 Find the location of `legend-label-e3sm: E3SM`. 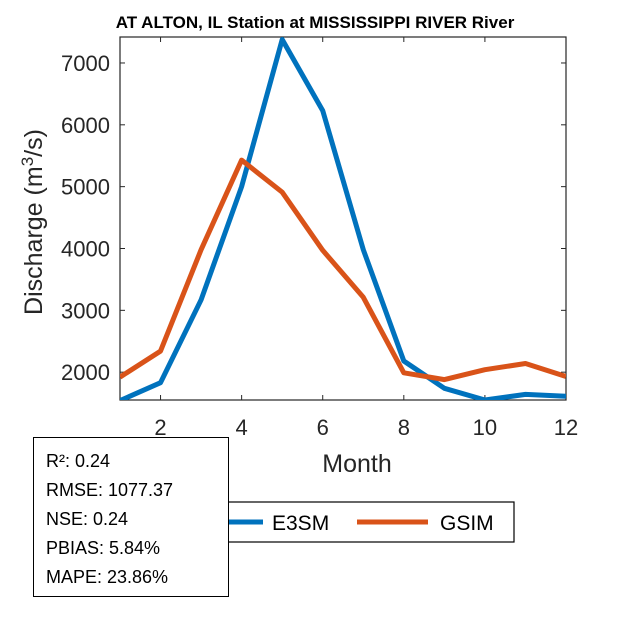

legend-label-e3sm: E3SM is located at coordinates (300, 523).